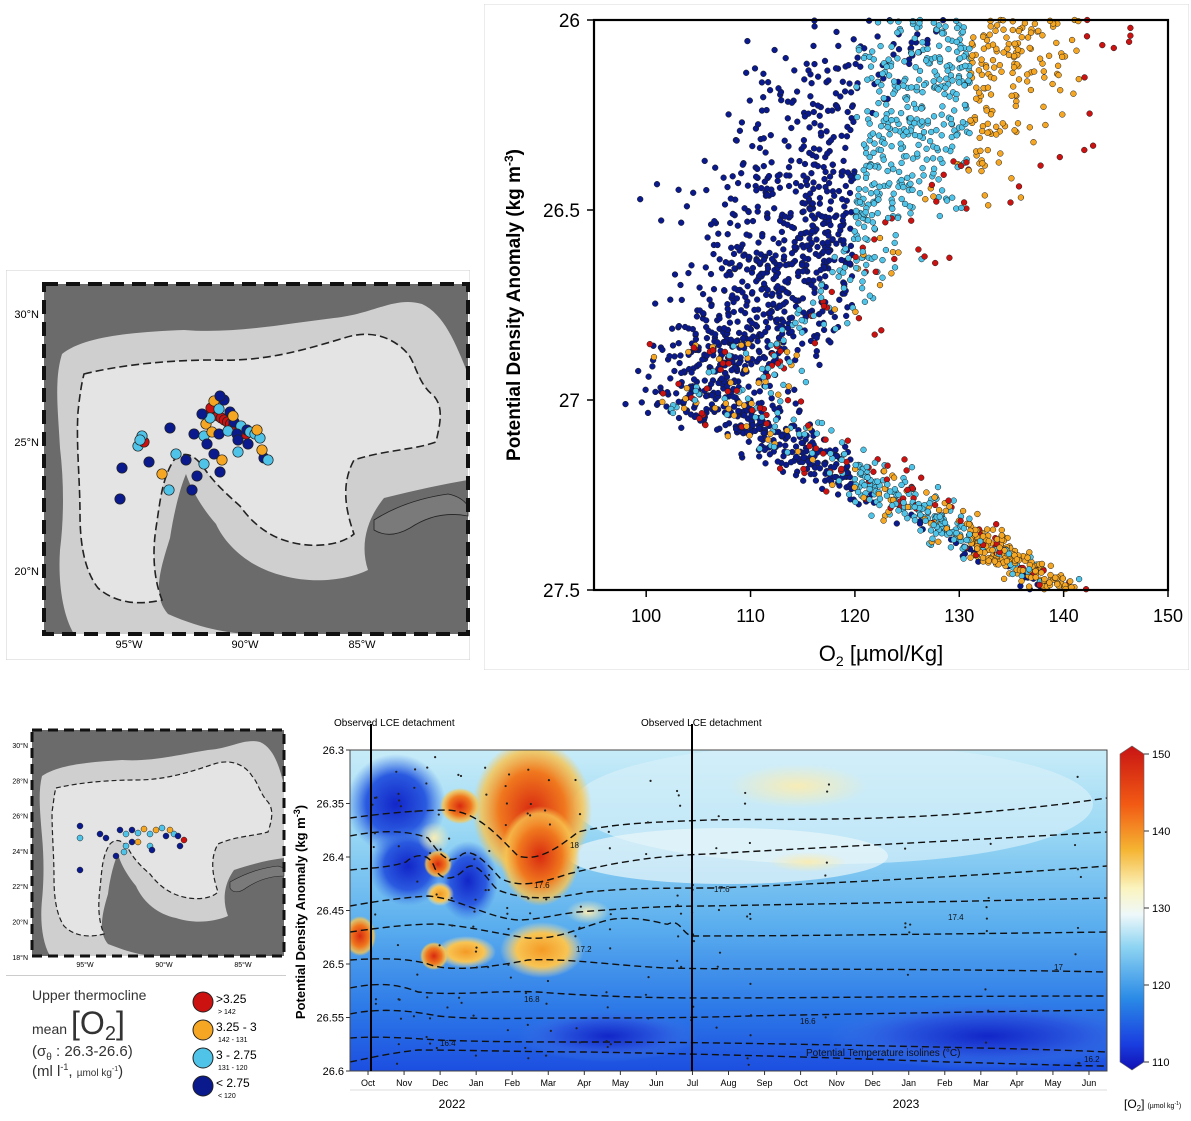  Describe the element at coordinates (333, 1072) in the screenshot. I see `heatmap-y-tick-label: 26.6` at that location.